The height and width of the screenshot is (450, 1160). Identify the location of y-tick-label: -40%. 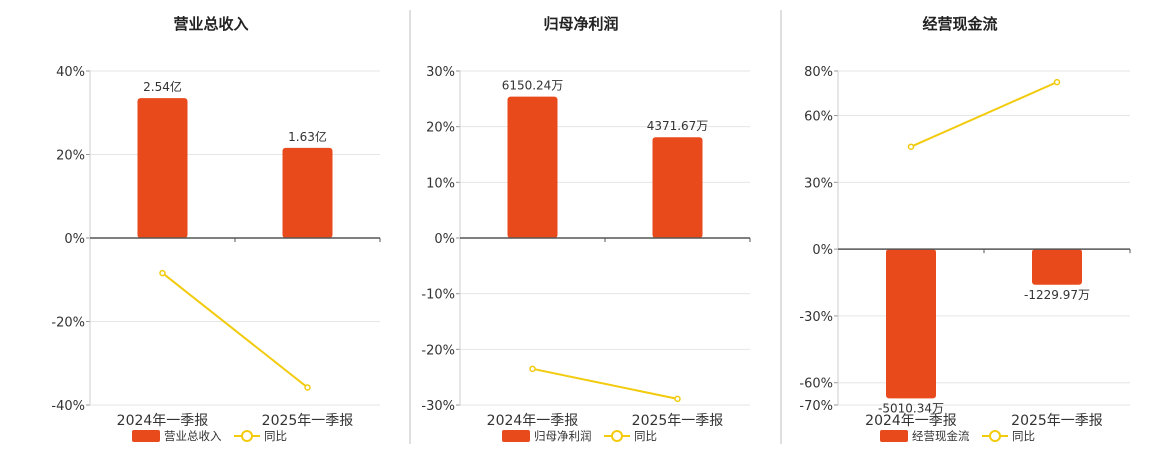
(68, 406).